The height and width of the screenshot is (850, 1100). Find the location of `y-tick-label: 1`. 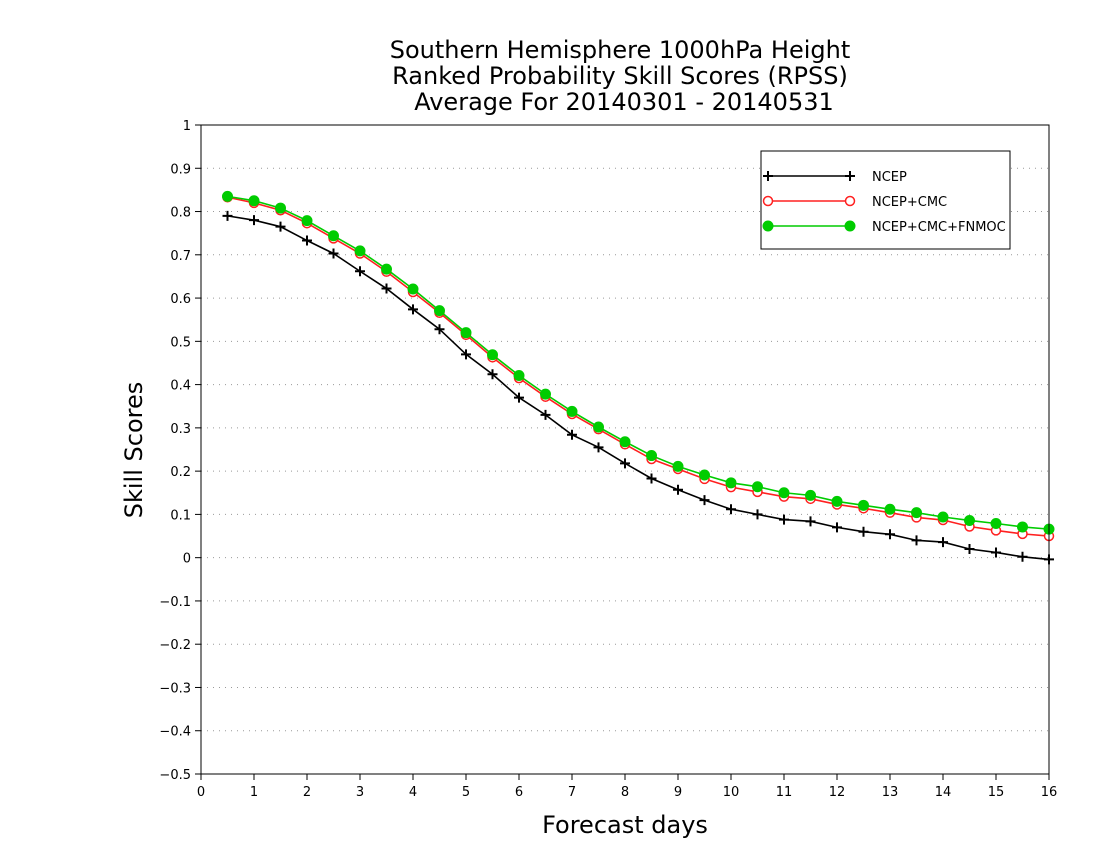

y-tick-label: 1 is located at coordinates (187, 126).